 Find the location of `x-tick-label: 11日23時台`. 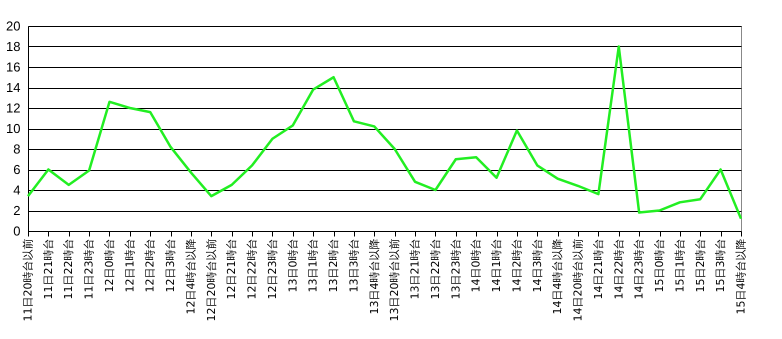

x-tick-label: 11日23時台 is located at coordinates (89, 269).